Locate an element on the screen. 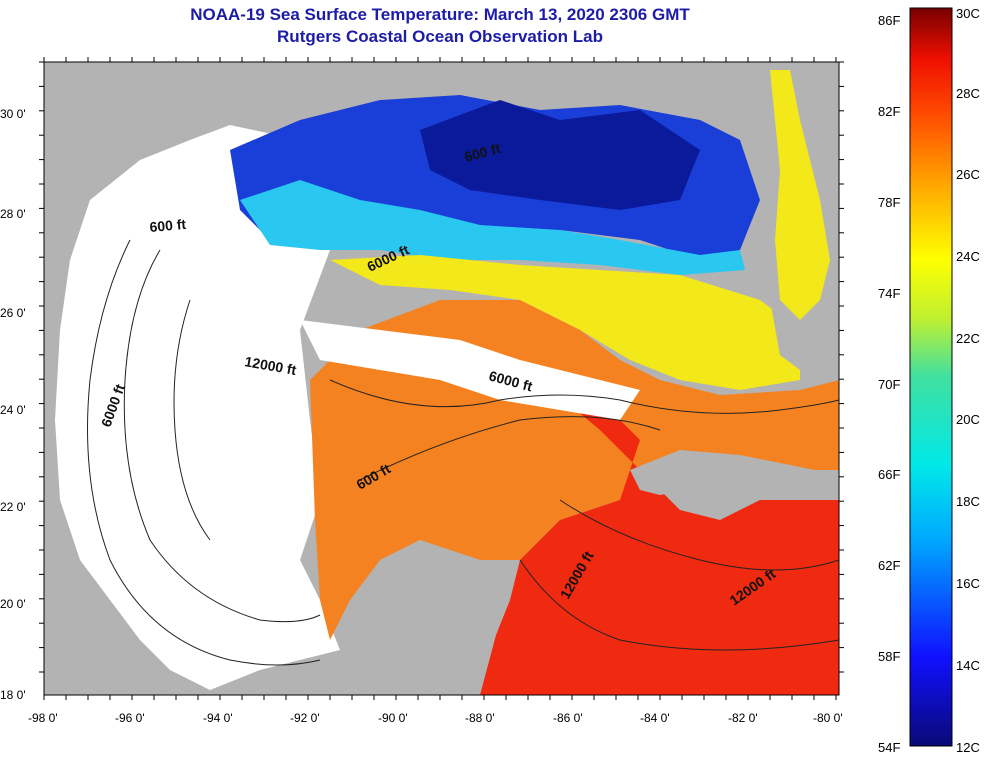  colorbar-celsius-labels: 30C 28C 26C 24C 22C 20C 18C 16C 14C 12C is located at coordinates (968, 380).